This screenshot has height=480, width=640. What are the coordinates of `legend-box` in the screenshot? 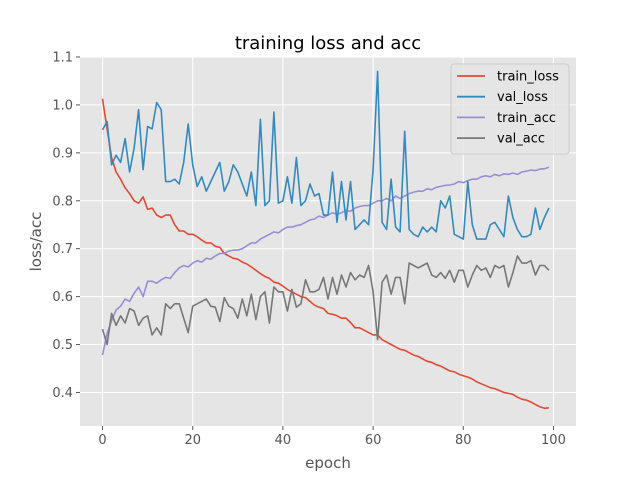 It's located at (510, 109).